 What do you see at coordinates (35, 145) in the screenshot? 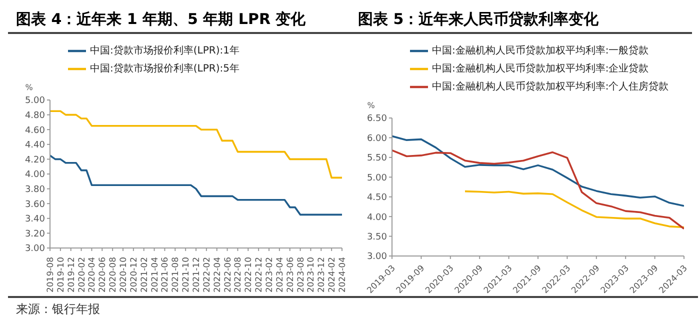
I see `y-tick-label: 4.40` at bounding box center [35, 145].